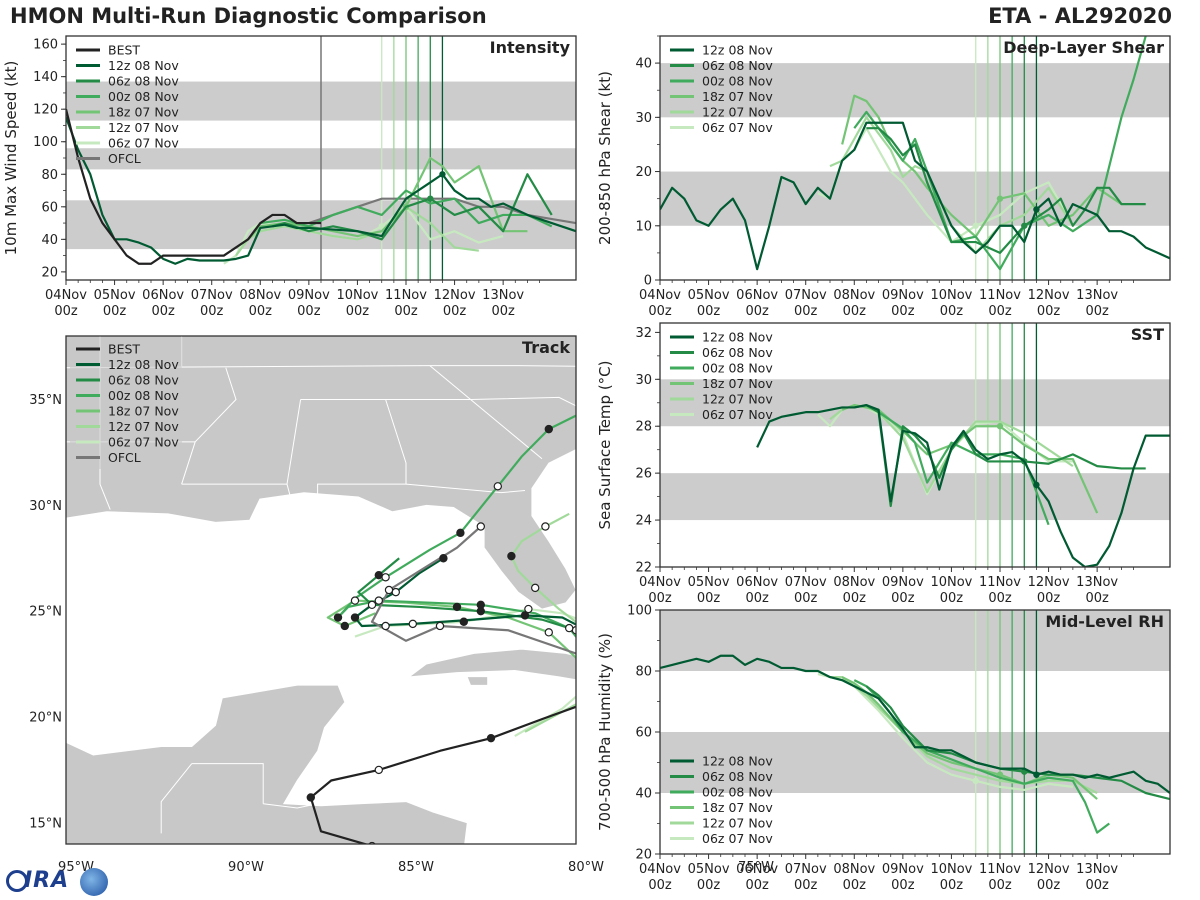  Describe the element at coordinates (854, 295) in the screenshot. I see `shear-xtick-label: 08Nov` at that location.